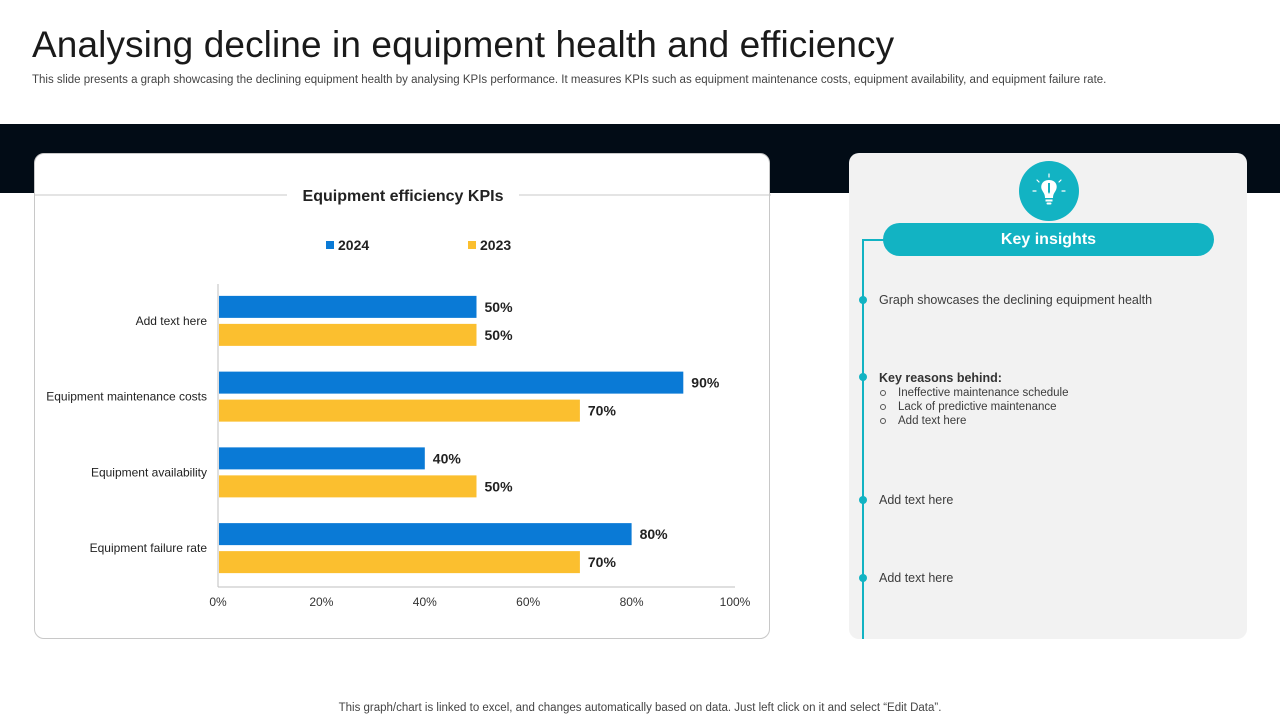 The image size is (1280, 720). I want to click on data-label: 40%, so click(447, 458).